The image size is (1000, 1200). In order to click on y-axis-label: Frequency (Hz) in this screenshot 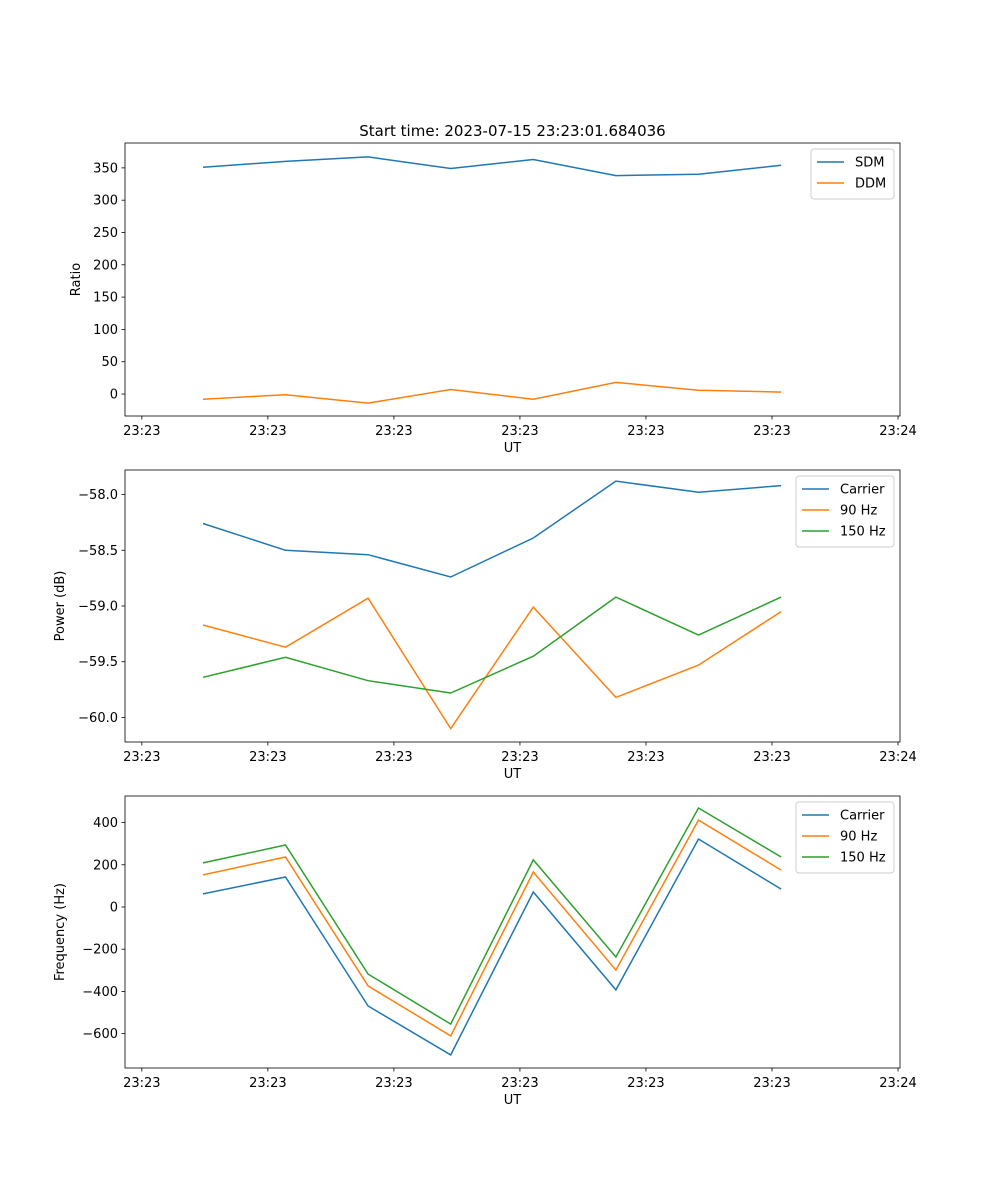, I will do `click(60, 932)`.